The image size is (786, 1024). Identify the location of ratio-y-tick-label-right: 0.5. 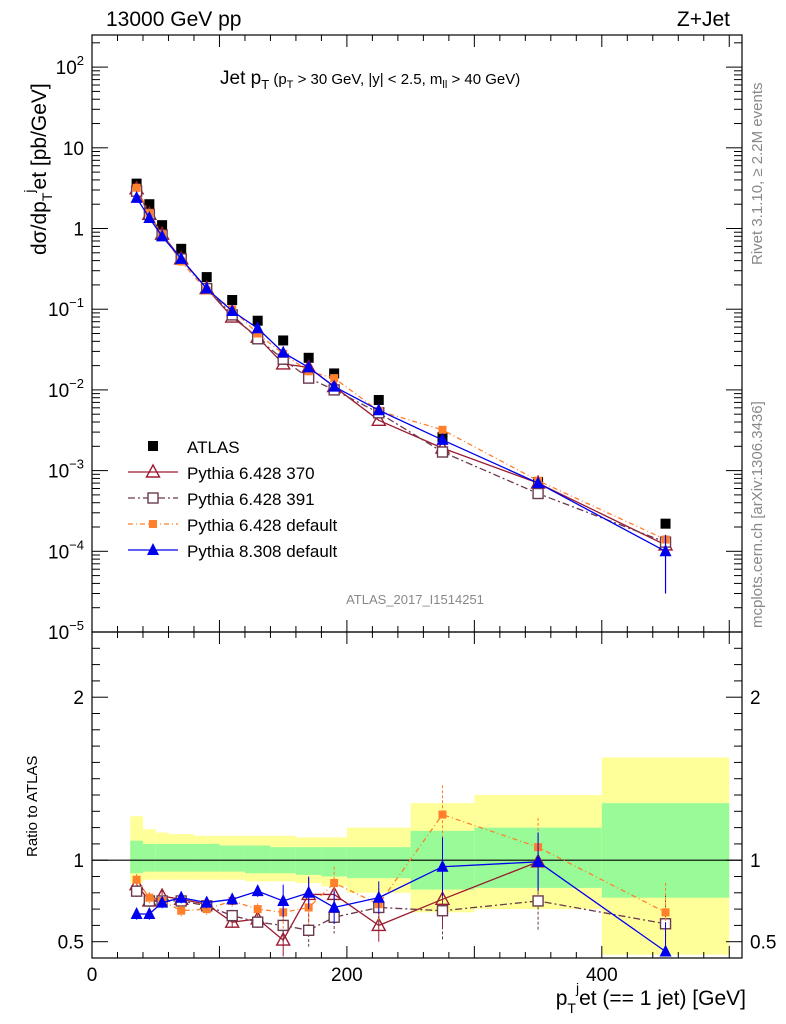
(763, 943).